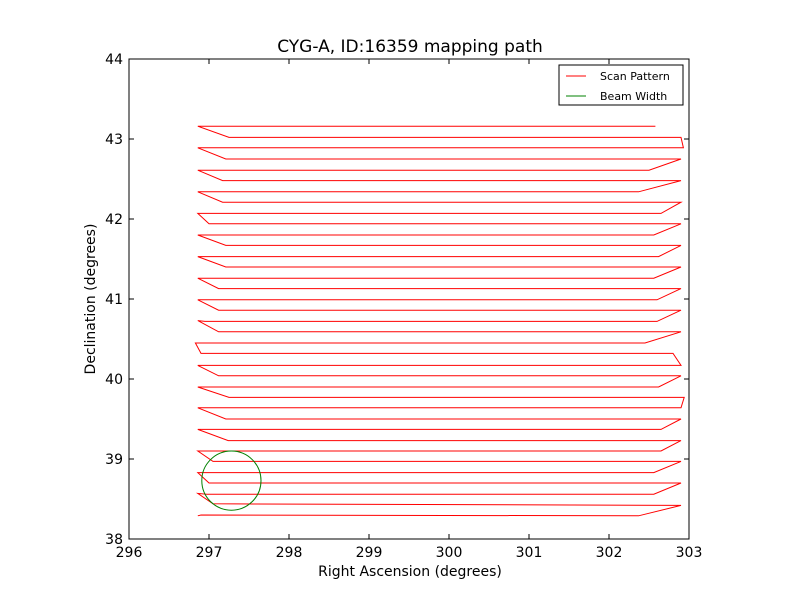 The image size is (800, 600). What do you see at coordinates (114, 140) in the screenshot?
I see `y-tick-label: 43` at bounding box center [114, 140].